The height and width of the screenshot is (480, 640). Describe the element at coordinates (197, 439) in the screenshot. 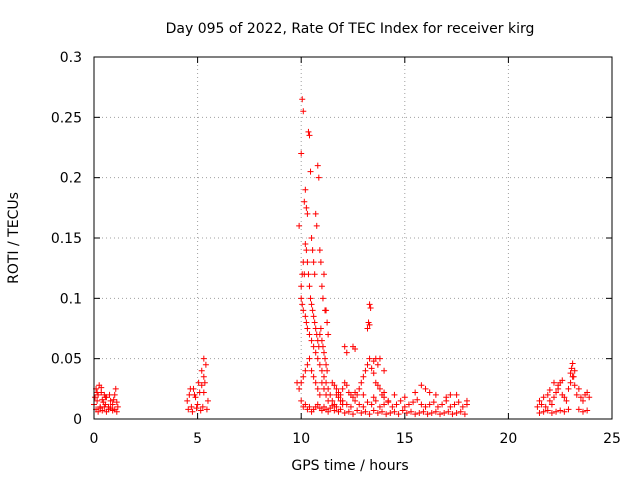

I see `x-tick-label: 5` at that location.